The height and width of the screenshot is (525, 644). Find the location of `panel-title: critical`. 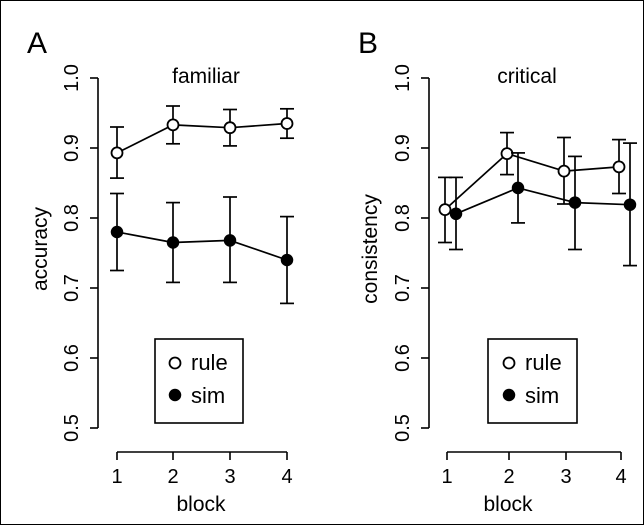

panel-title: critical is located at coordinates (527, 76).